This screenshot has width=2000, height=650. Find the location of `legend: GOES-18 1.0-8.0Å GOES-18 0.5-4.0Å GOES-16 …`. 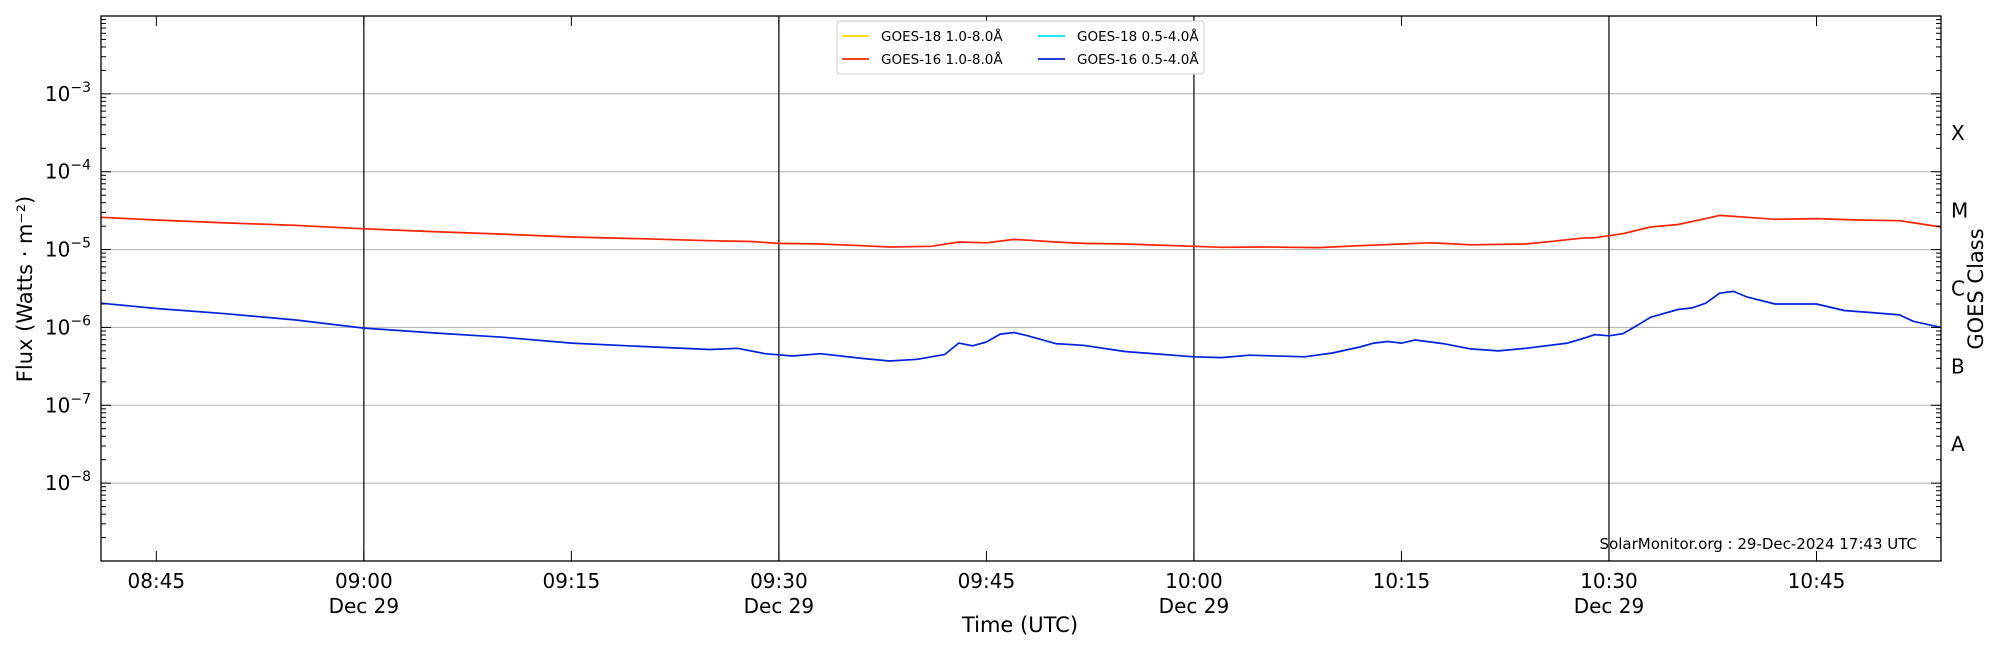

legend: GOES-18 1.0-8.0Å GOES-18 0.5-4.0Å GOES-16 … is located at coordinates (1020, 47).